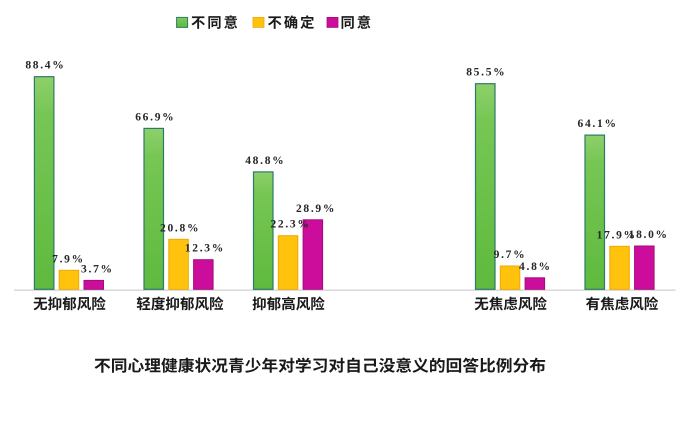  Describe the element at coordinates (205, 249) in the screenshot. I see `svg-text: 12.3%` at that location.